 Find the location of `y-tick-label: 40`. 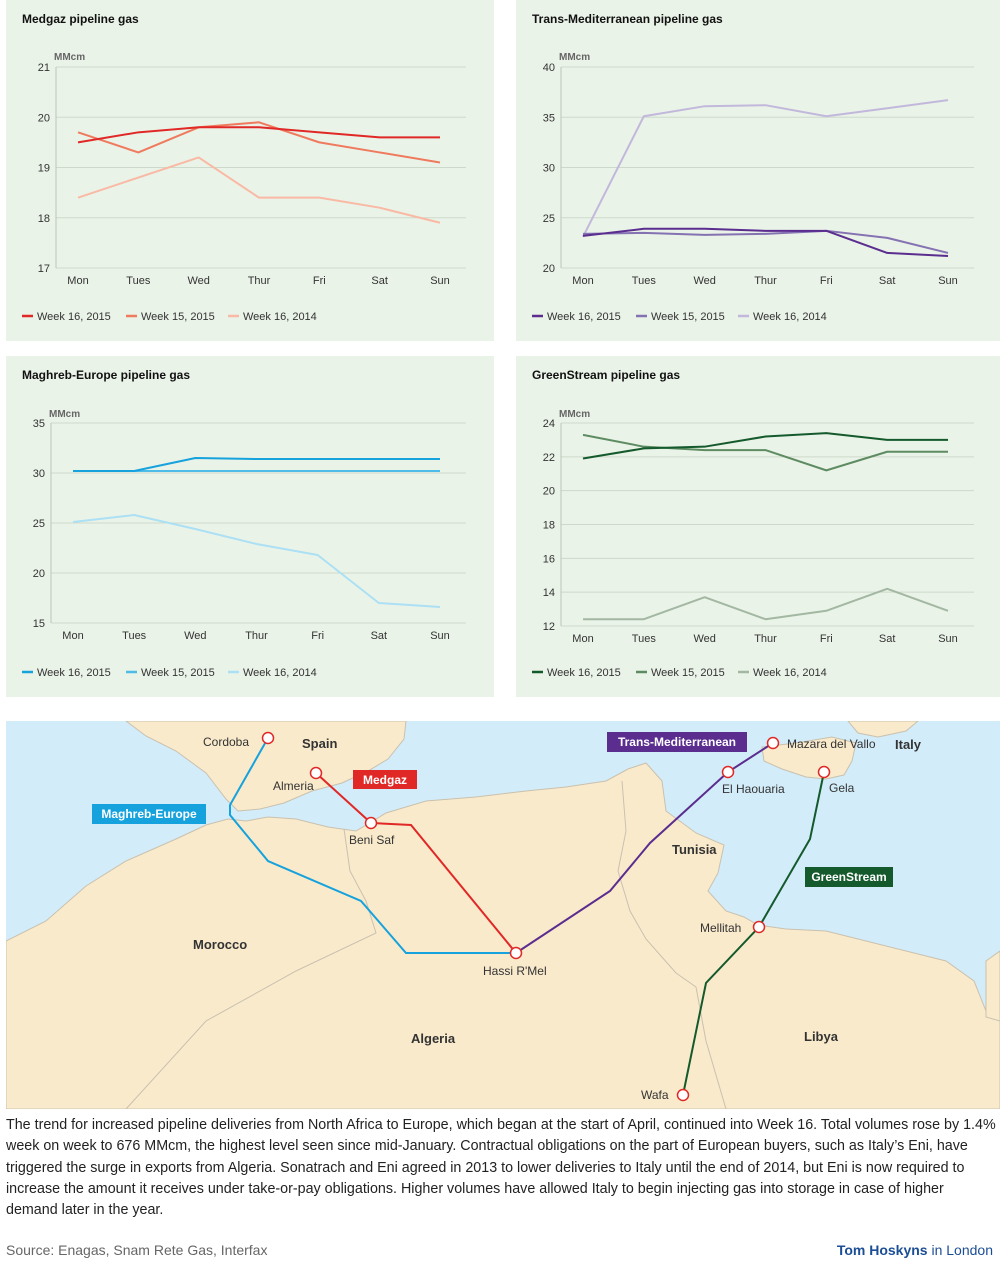

y-tick-label: 40 is located at coordinates (549, 68).